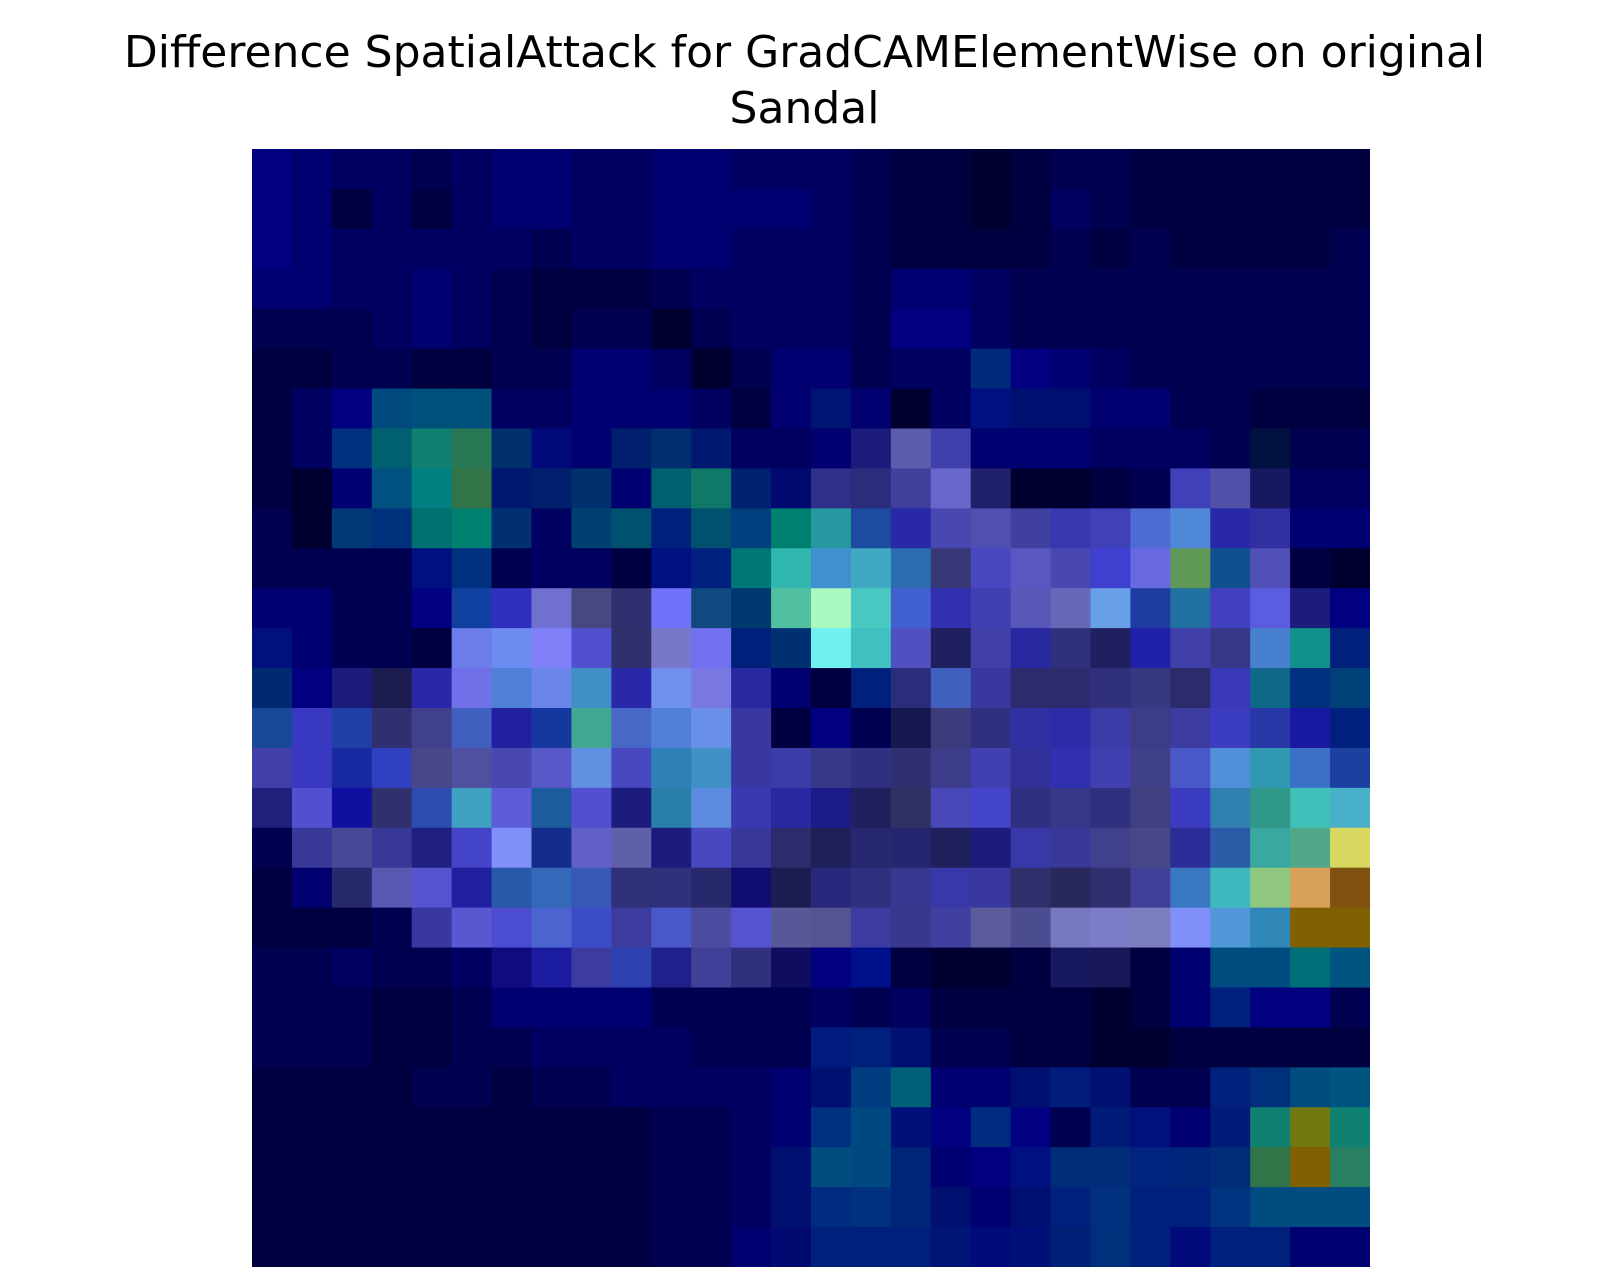 The image size is (1609, 1287). Describe the element at coordinates (671, 808) in the screenshot. I see `heatmap-cell-r16-c10` at that location.